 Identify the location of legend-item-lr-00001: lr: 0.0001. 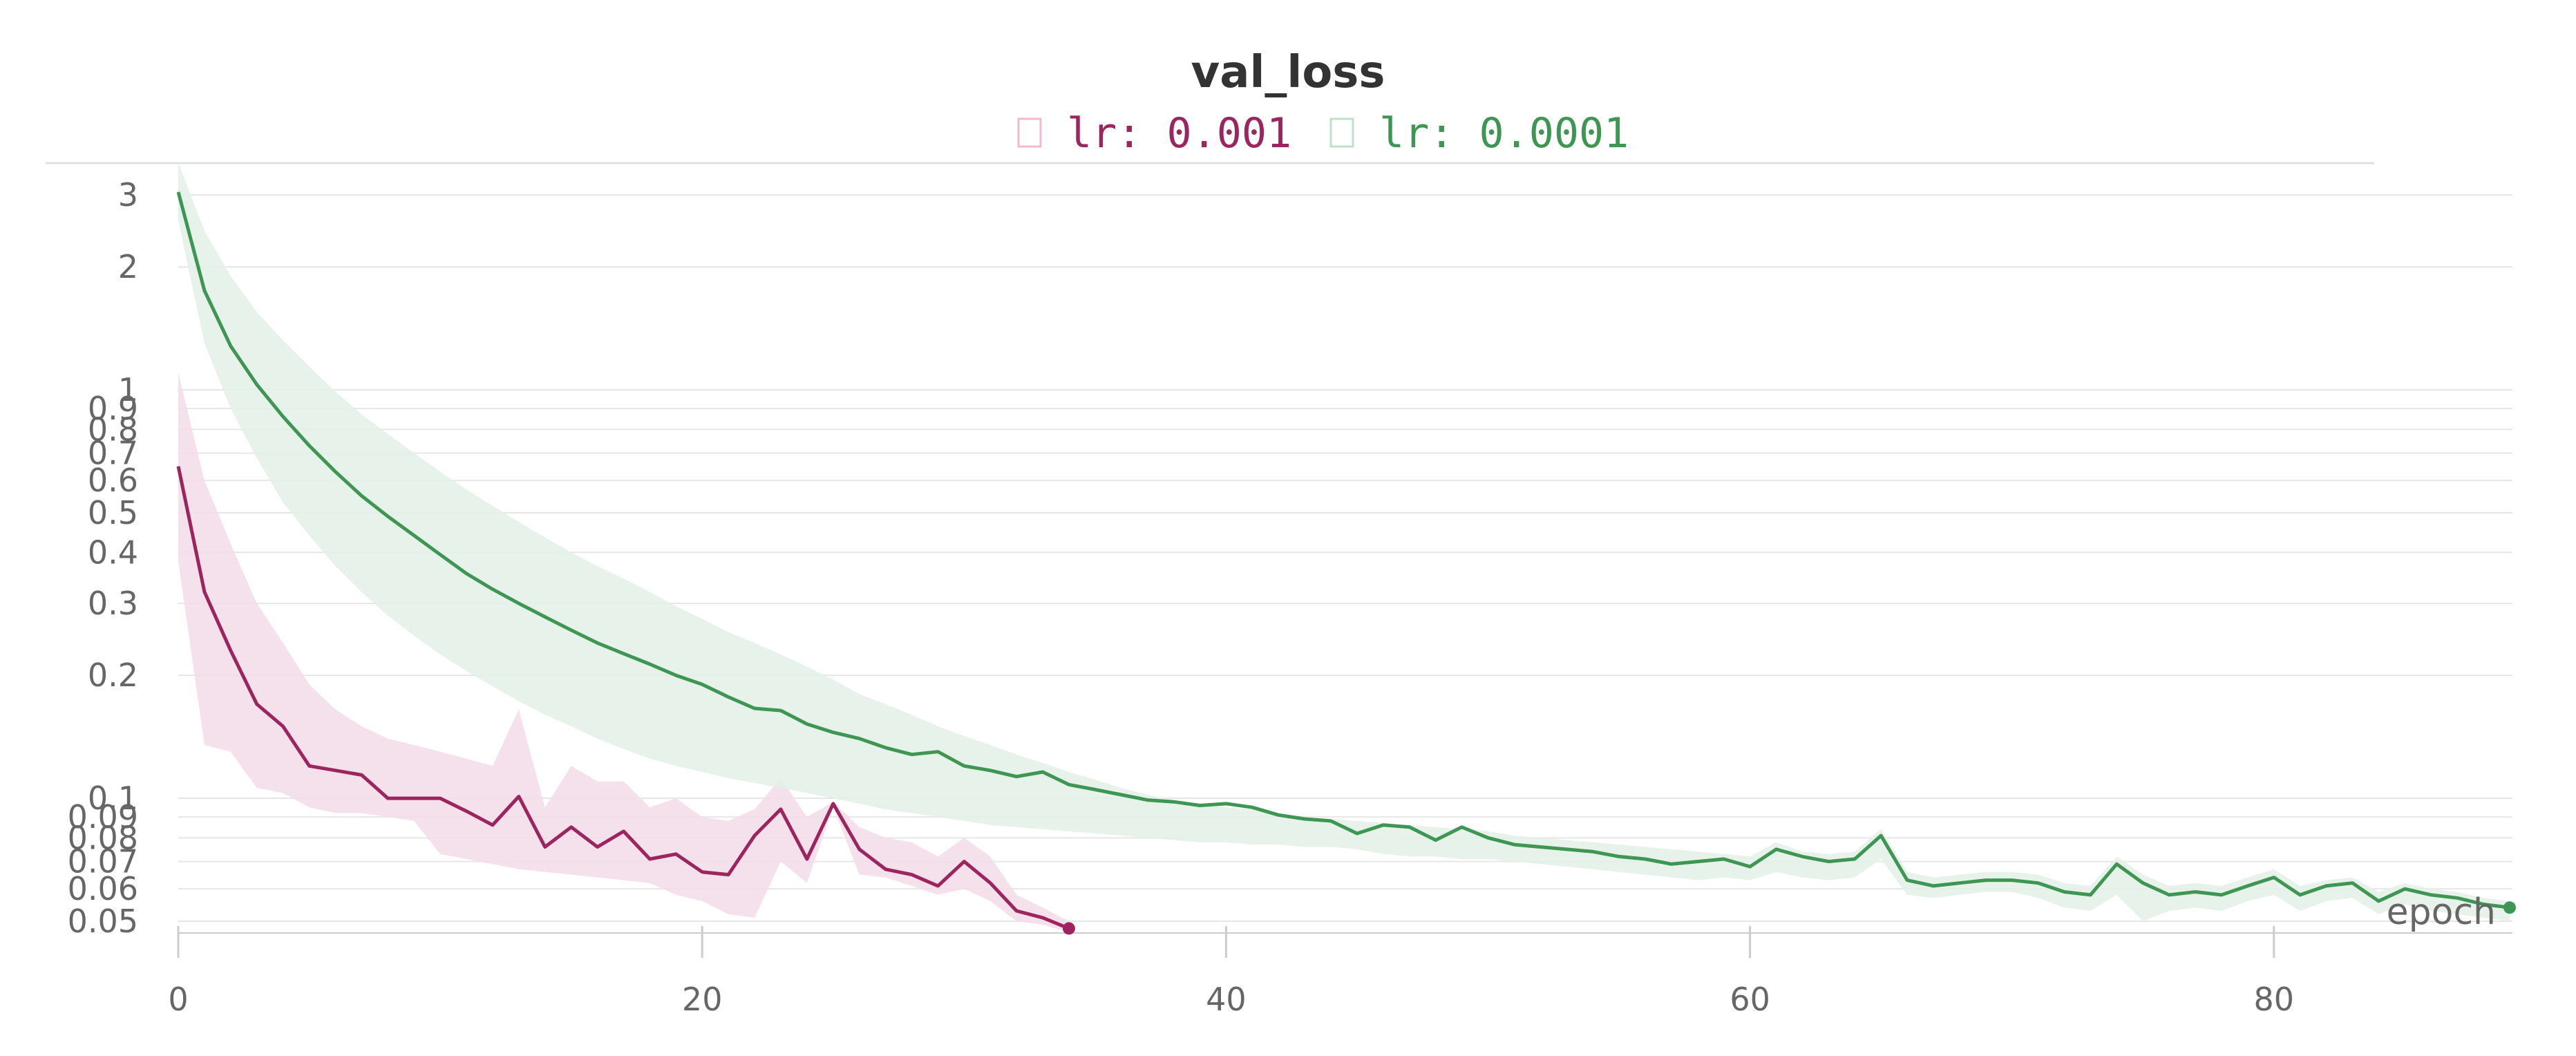
(1479, 133).